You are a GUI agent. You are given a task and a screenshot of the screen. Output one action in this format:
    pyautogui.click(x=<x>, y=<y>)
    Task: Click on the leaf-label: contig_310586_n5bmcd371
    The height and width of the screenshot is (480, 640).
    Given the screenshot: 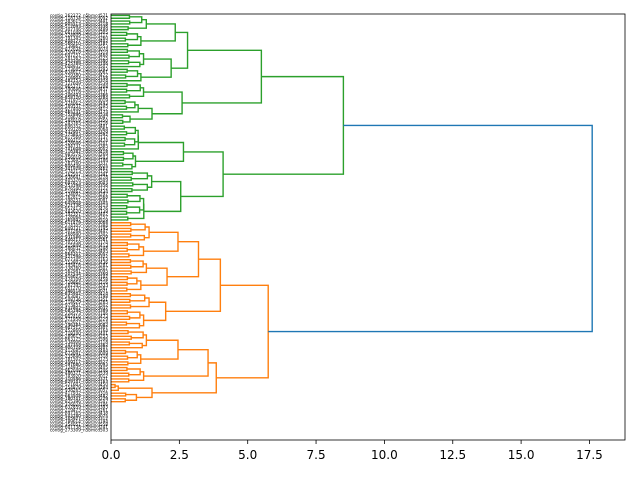 What is the action you would take?
    pyautogui.click(x=79, y=378)
    